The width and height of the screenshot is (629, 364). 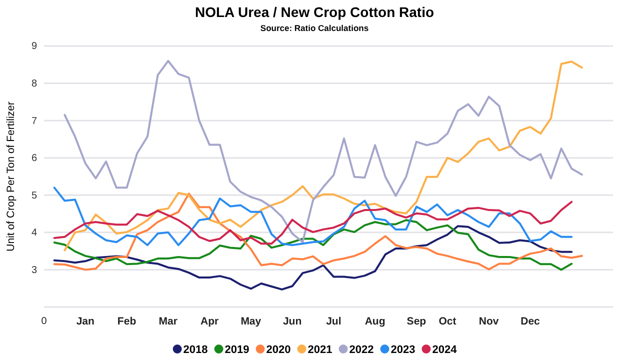 What do you see at coordinates (34, 270) in the screenshot?
I see `y-tick-label: 3` at bounding box center [34, 270].